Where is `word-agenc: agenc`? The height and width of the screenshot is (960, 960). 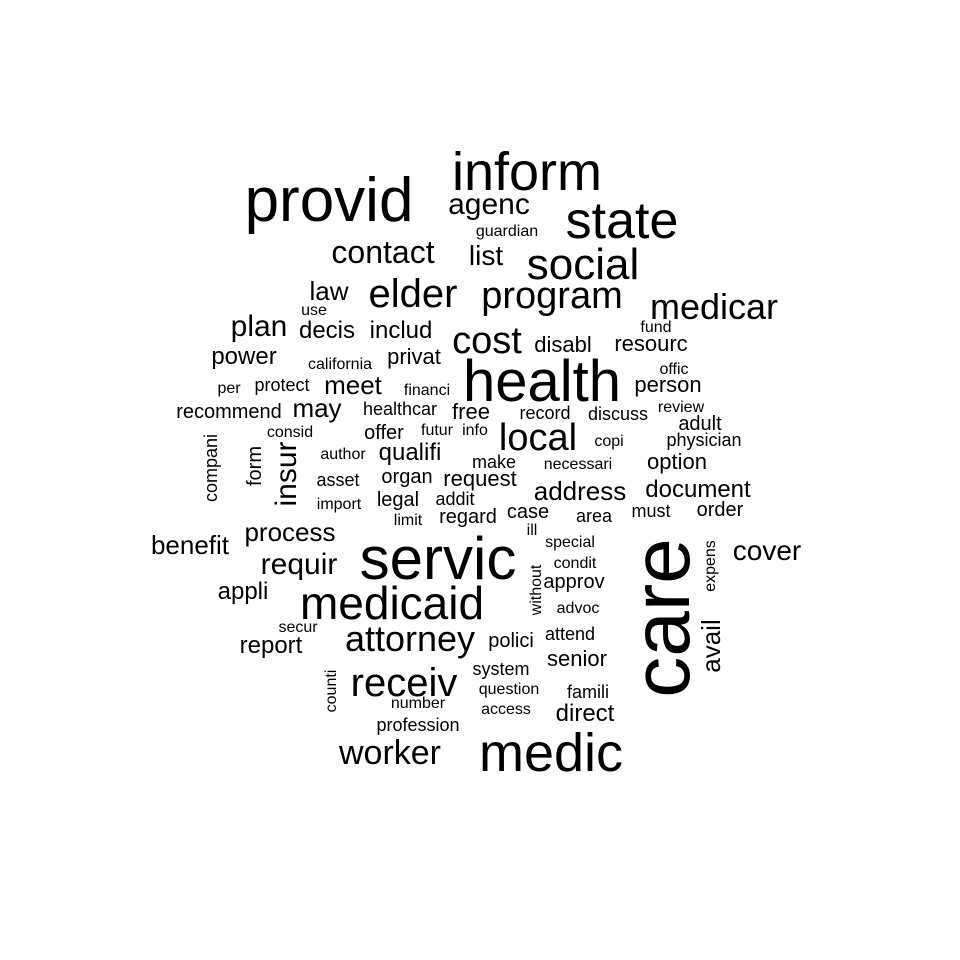
word-agenc: agenc is located at coordinates (489, 204).